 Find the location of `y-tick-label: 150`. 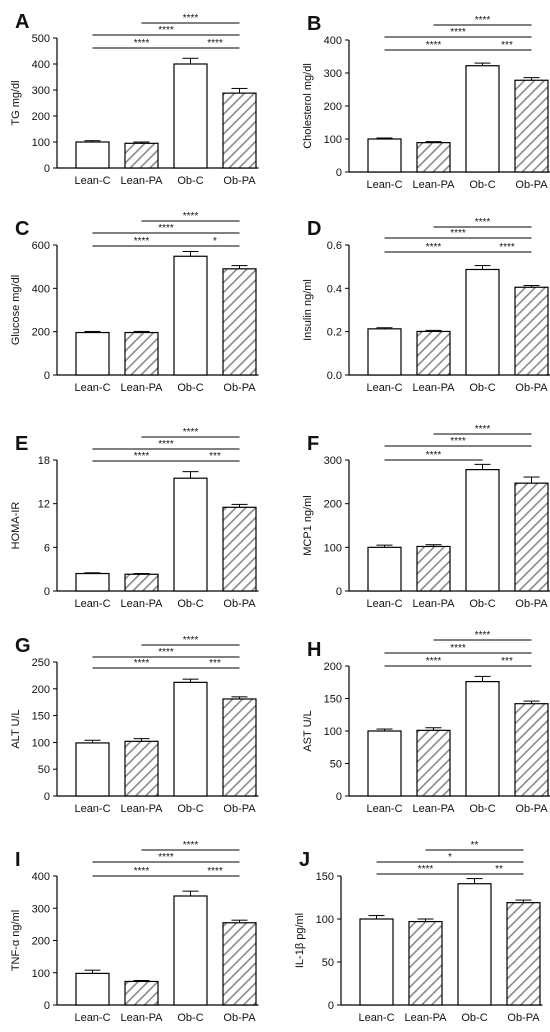

y-tick-label: 150 is located at coordinates (325, 877).